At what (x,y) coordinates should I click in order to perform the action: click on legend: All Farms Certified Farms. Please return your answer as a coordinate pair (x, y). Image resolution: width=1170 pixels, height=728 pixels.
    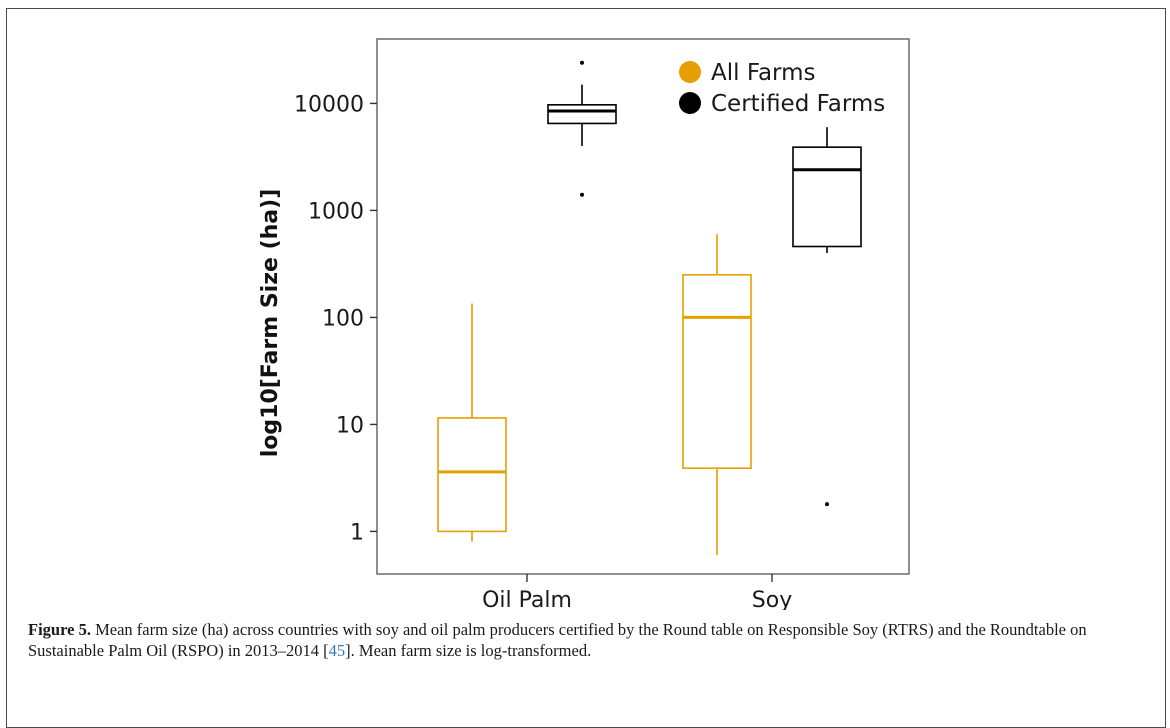
    Looking at the image, I should click on (782, 88).